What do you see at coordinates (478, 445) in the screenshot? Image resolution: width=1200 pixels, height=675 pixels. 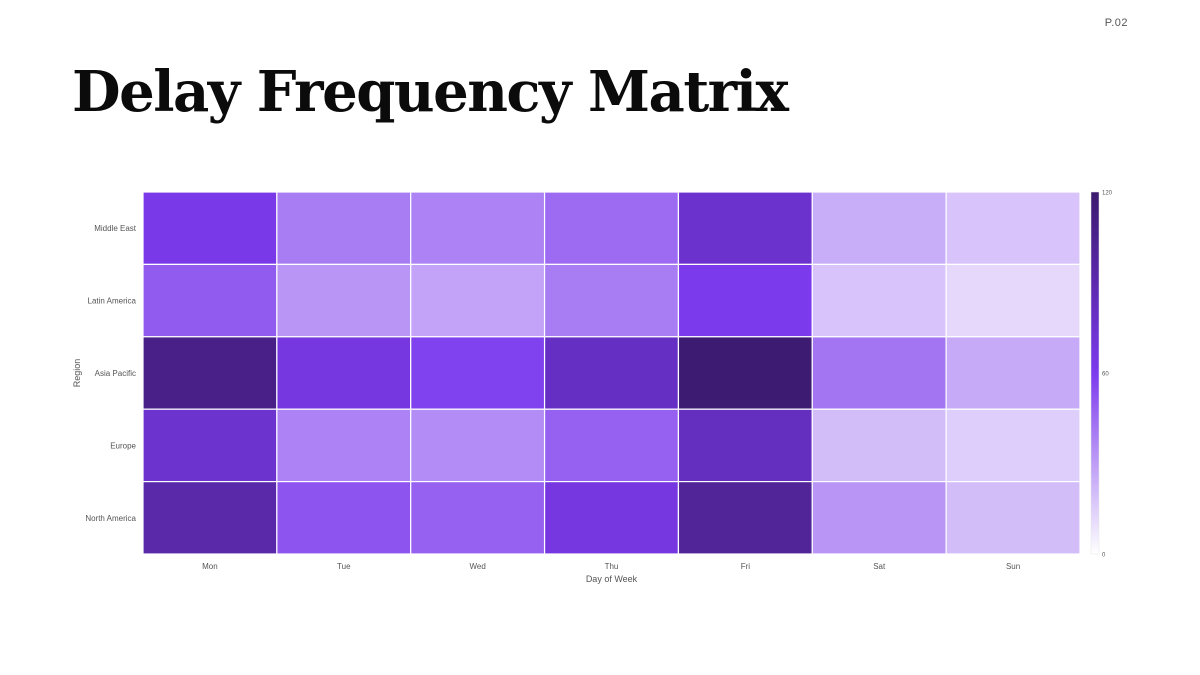 I see `heatmap-cell-europe-wed` at bounding box center [478, 445].